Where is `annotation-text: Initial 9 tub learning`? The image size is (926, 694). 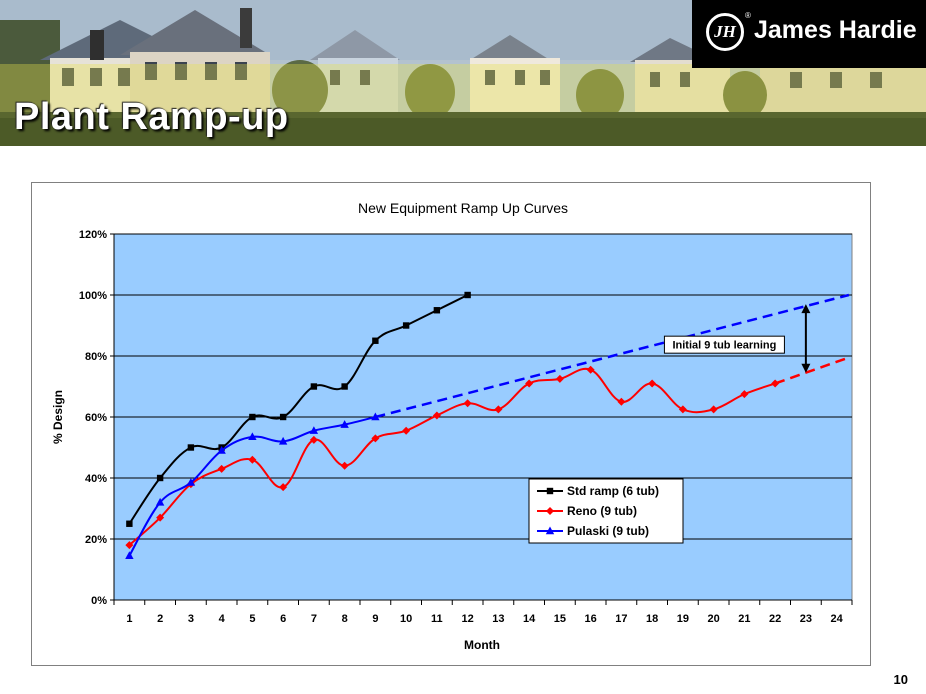 annotation-text: Initial 9 tub learning is located at coordinates (724, 346).